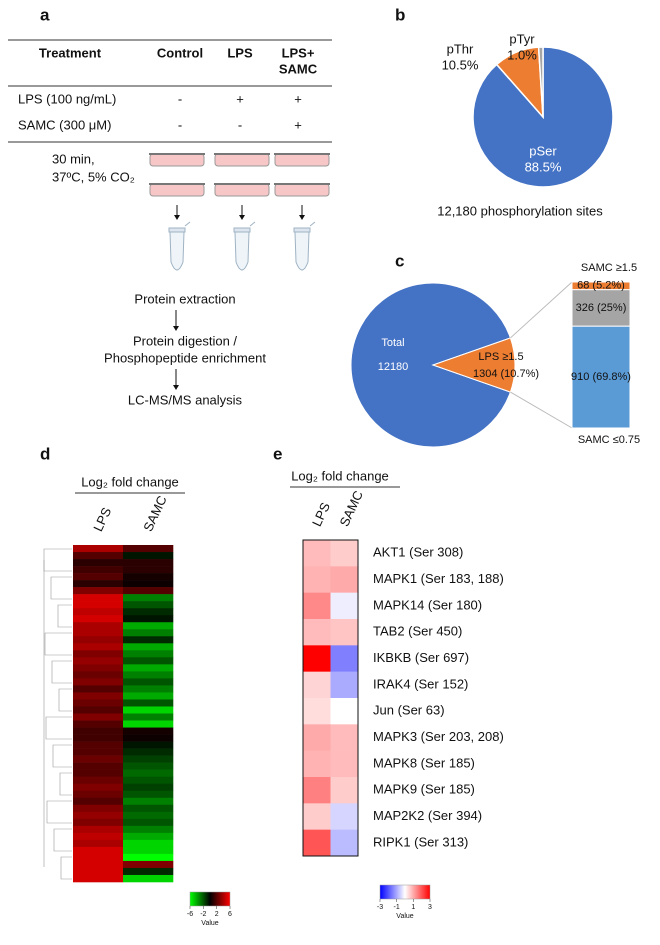 This screenshot has width=660, height=945. What do you see at coordinates (399, 260) in the screenshot?
I see `panel-label: c` at bounding box center [399, 260].